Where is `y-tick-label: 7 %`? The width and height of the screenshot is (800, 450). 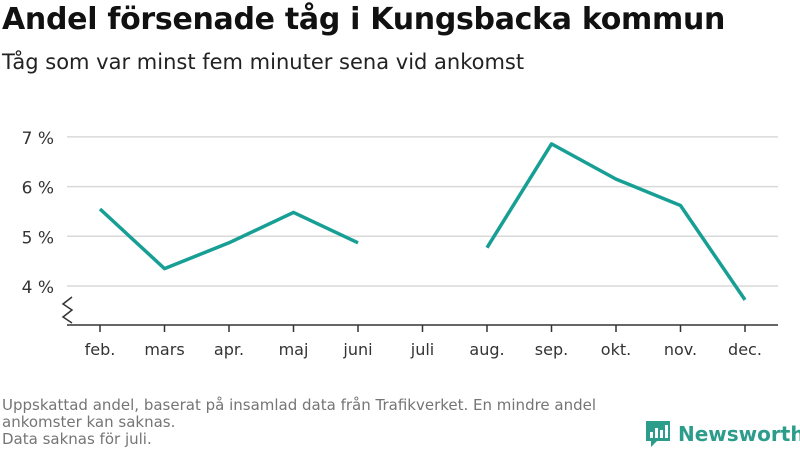 y-tick-label: 7 % is located at coordinates (38, 139).